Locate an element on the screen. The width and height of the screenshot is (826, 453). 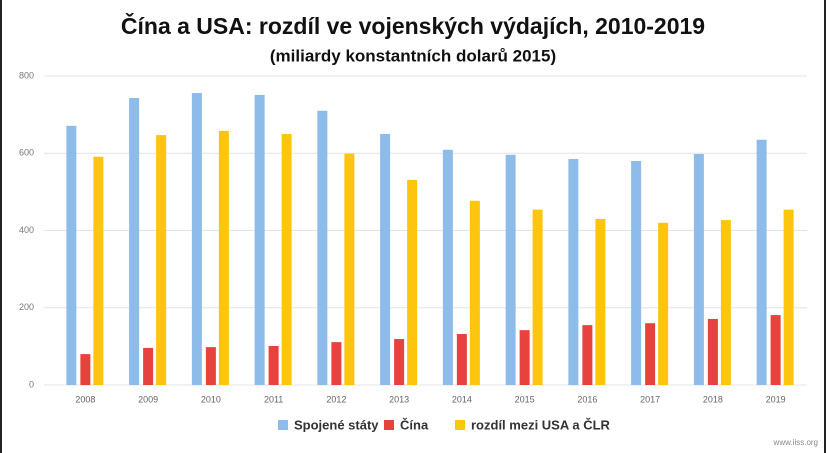
legend-label: rozdíl mezi USA a ČLR is located at coordinates (541, 424).